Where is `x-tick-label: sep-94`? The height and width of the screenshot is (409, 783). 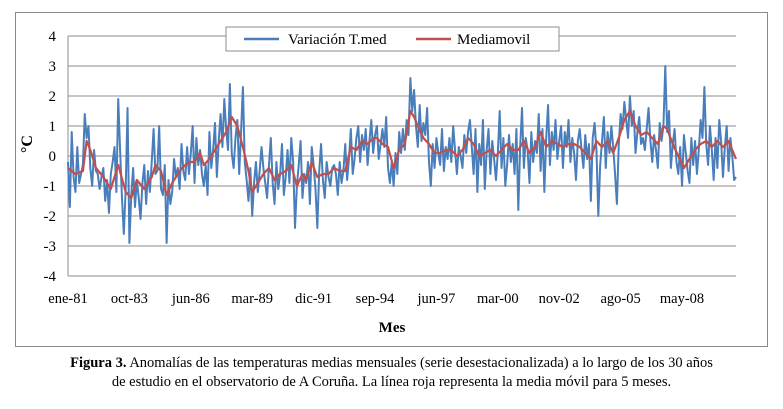 x-tick-label: sep-94 is located at coordinates (375, 299).